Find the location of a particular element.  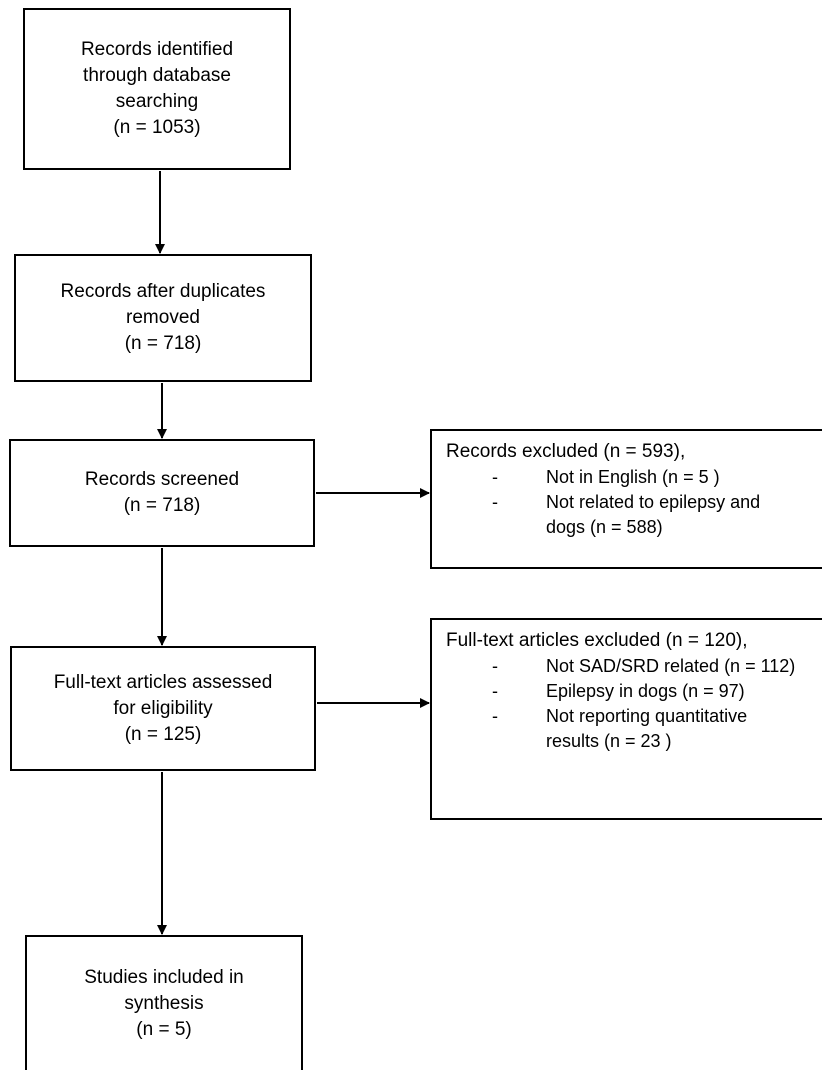

box-line: (n = 1053) is located at coordinates (157, 127).